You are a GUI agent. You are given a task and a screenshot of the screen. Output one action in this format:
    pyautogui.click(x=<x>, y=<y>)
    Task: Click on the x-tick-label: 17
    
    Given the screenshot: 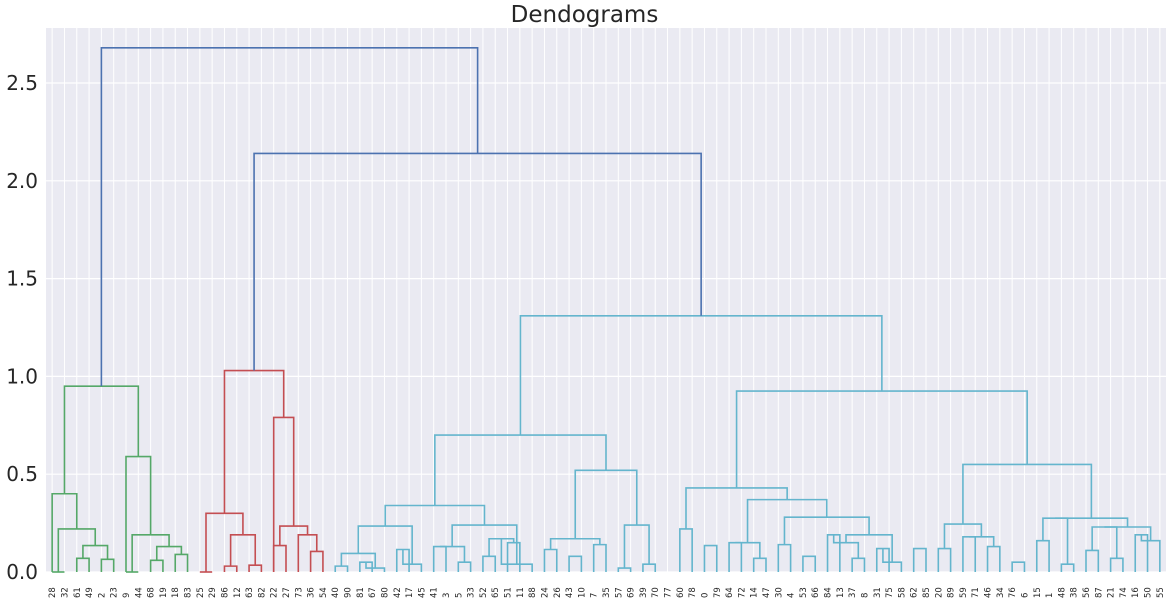 What is the action you would take?
    pyautogui.click(x=410, y=592)
    